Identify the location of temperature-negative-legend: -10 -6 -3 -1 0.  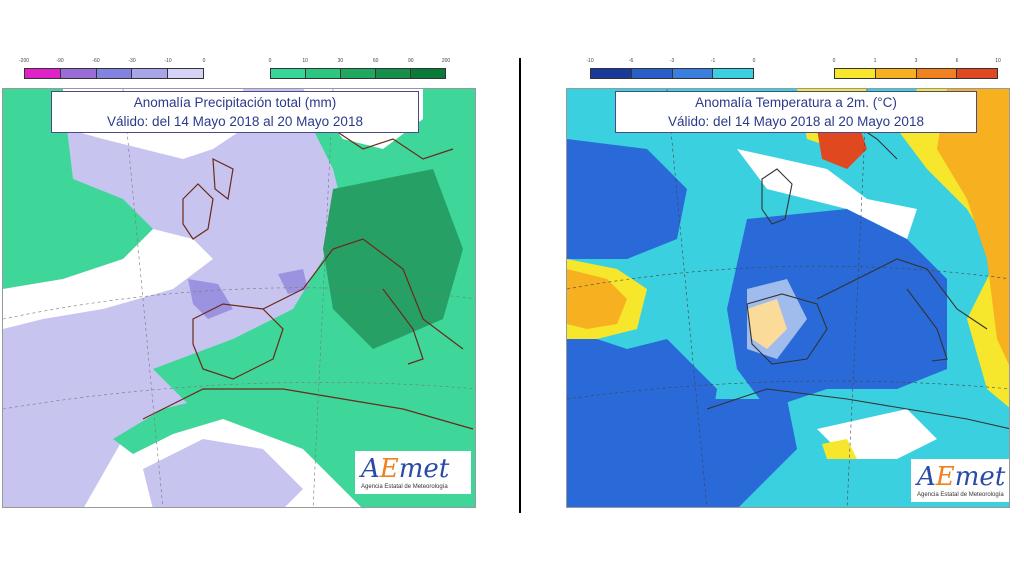
(671, 70).